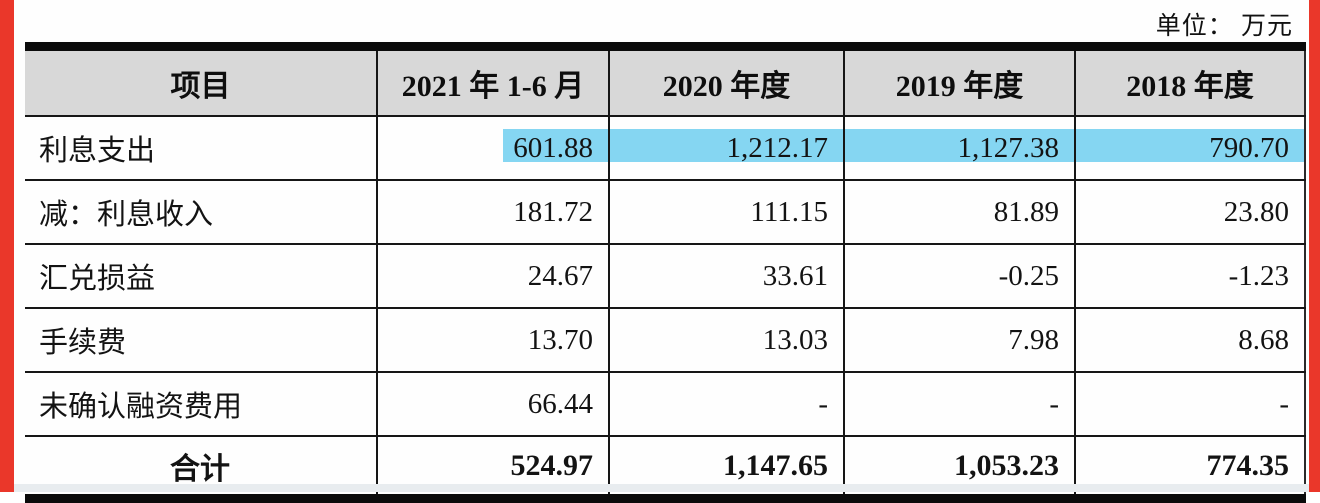 The height and width of the screenshot is (503, 1320). I want to click on cell-value: 8.68, so click(1190, 340).